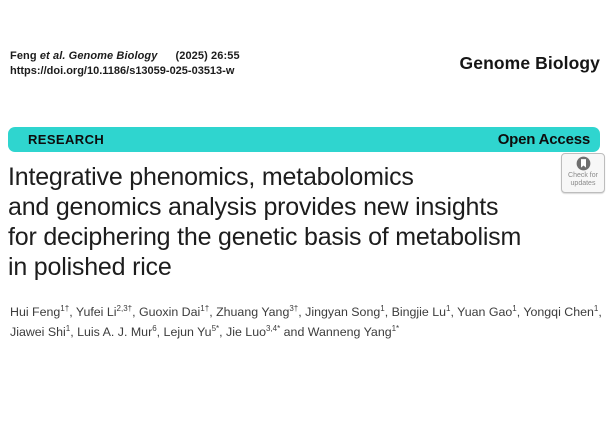 This screenshot has height=428, width=616. What do you see at coordinates (583, 179) in the screenshot?
I see `check-for-updates-label: Check for updates` at bounding box center [583, 179].